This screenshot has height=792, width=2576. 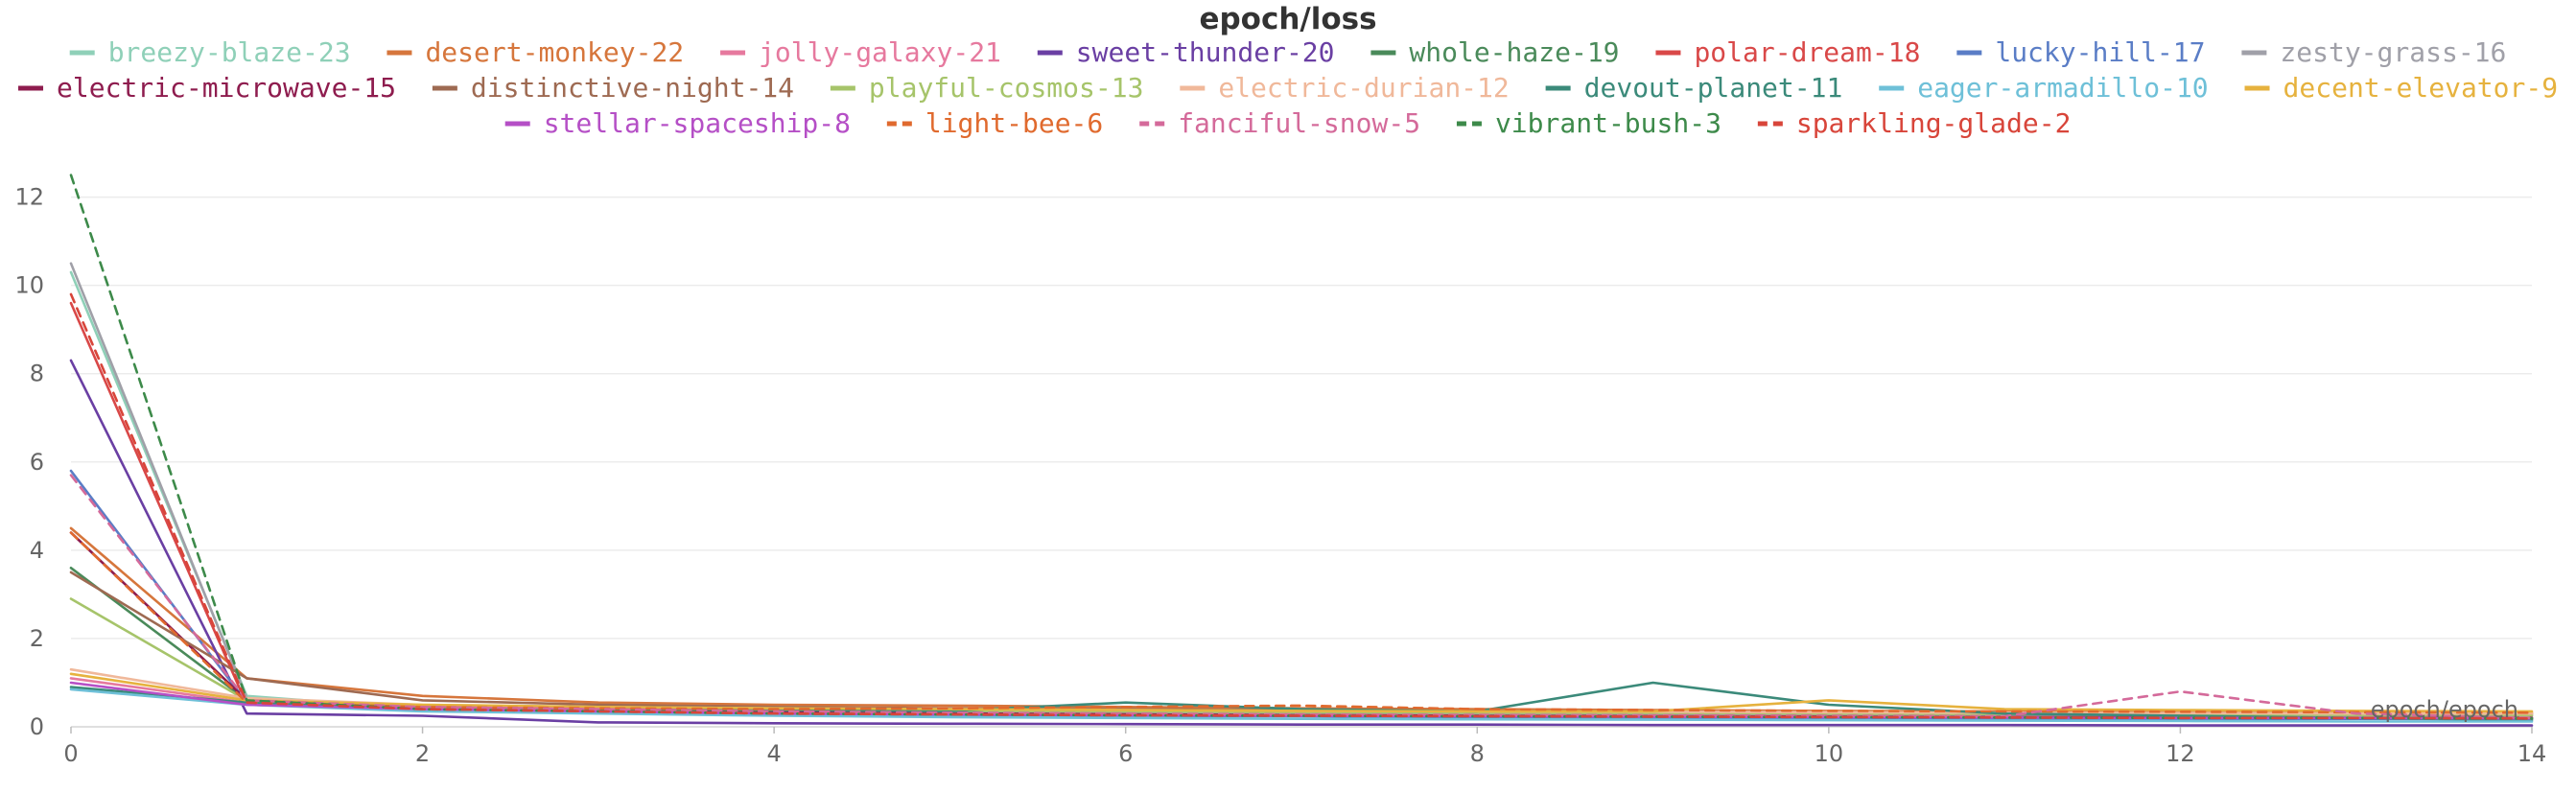 What do you see at coordinates (37, 638) in the screenshot?
I see `y-tick-label: 2` at bounding box center [37, 638].